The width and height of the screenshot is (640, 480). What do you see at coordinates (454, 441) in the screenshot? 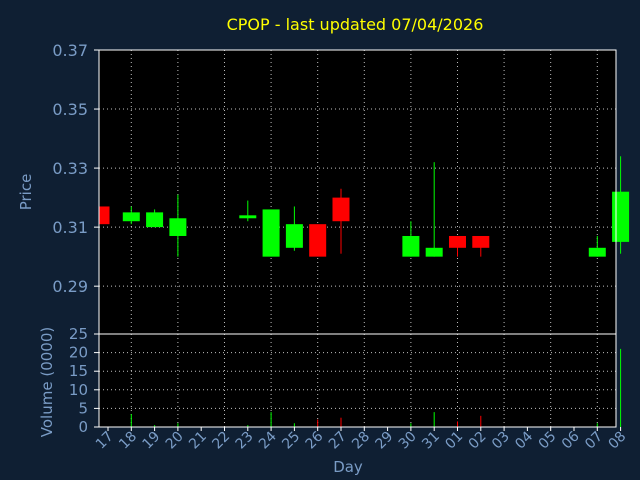
I see `x-tick-label: 01` at bounding box center [454, 441].